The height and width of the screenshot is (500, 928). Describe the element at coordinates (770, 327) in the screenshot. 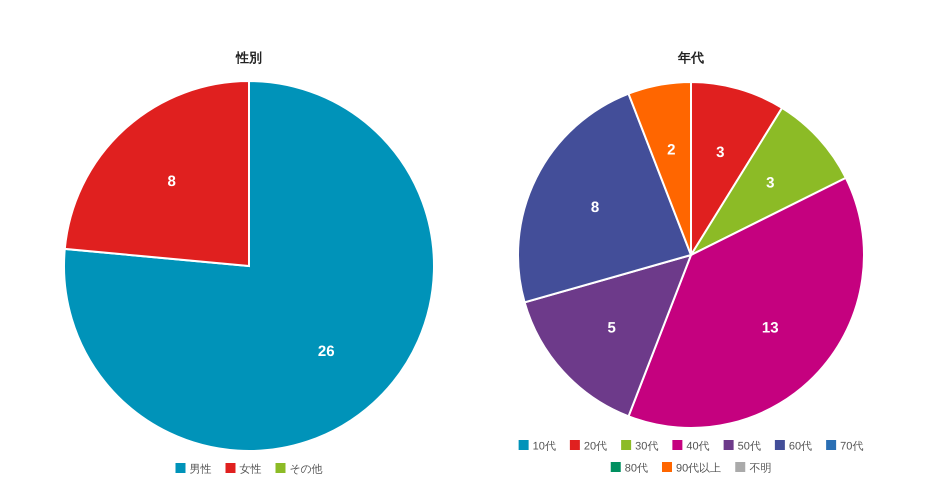

I see `data-label: 13` at that location.